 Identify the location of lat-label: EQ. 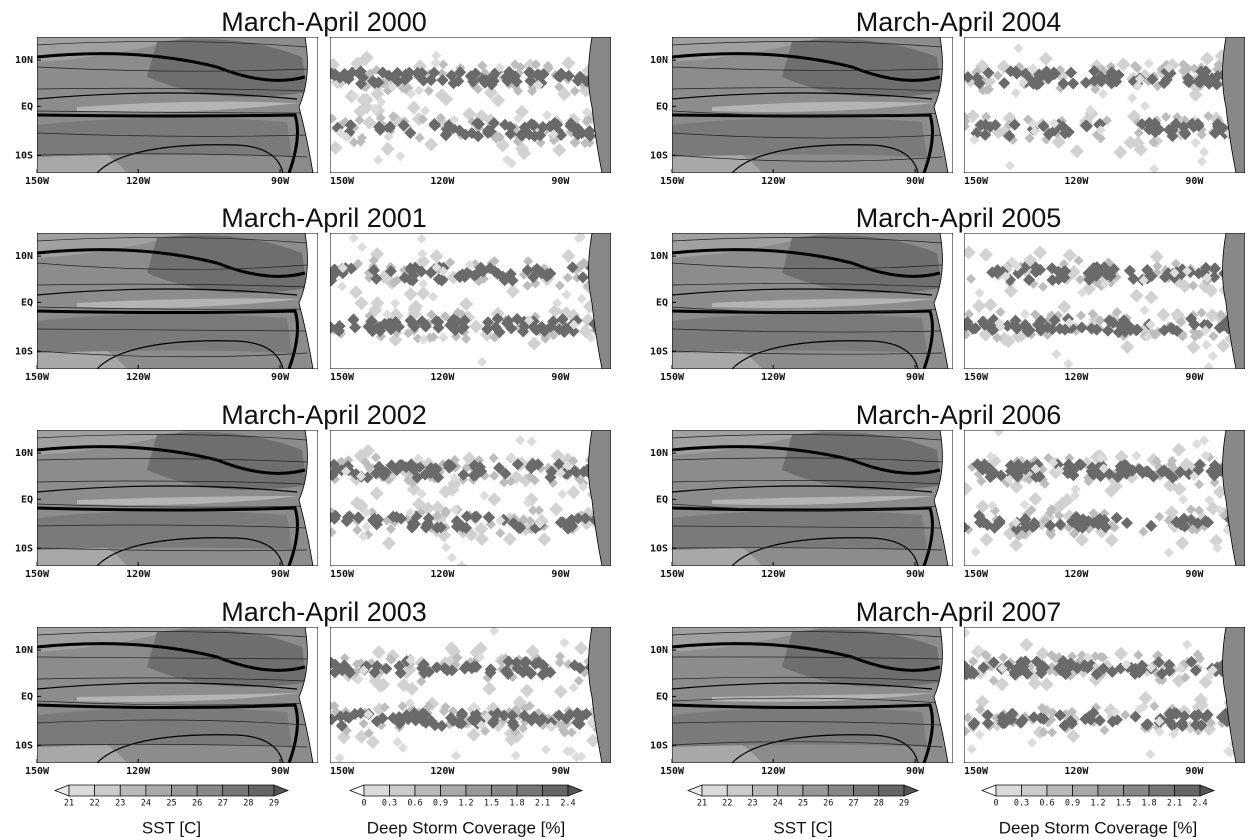
(662, 696).